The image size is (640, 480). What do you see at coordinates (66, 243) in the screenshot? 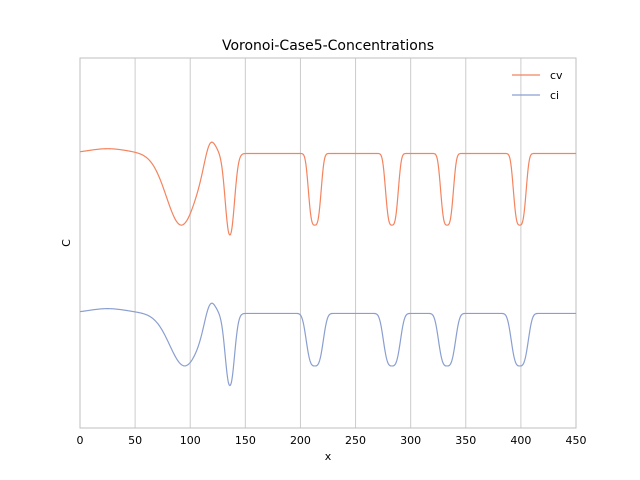
I see `y-axis-label: C` at bounding box center [66, 243].